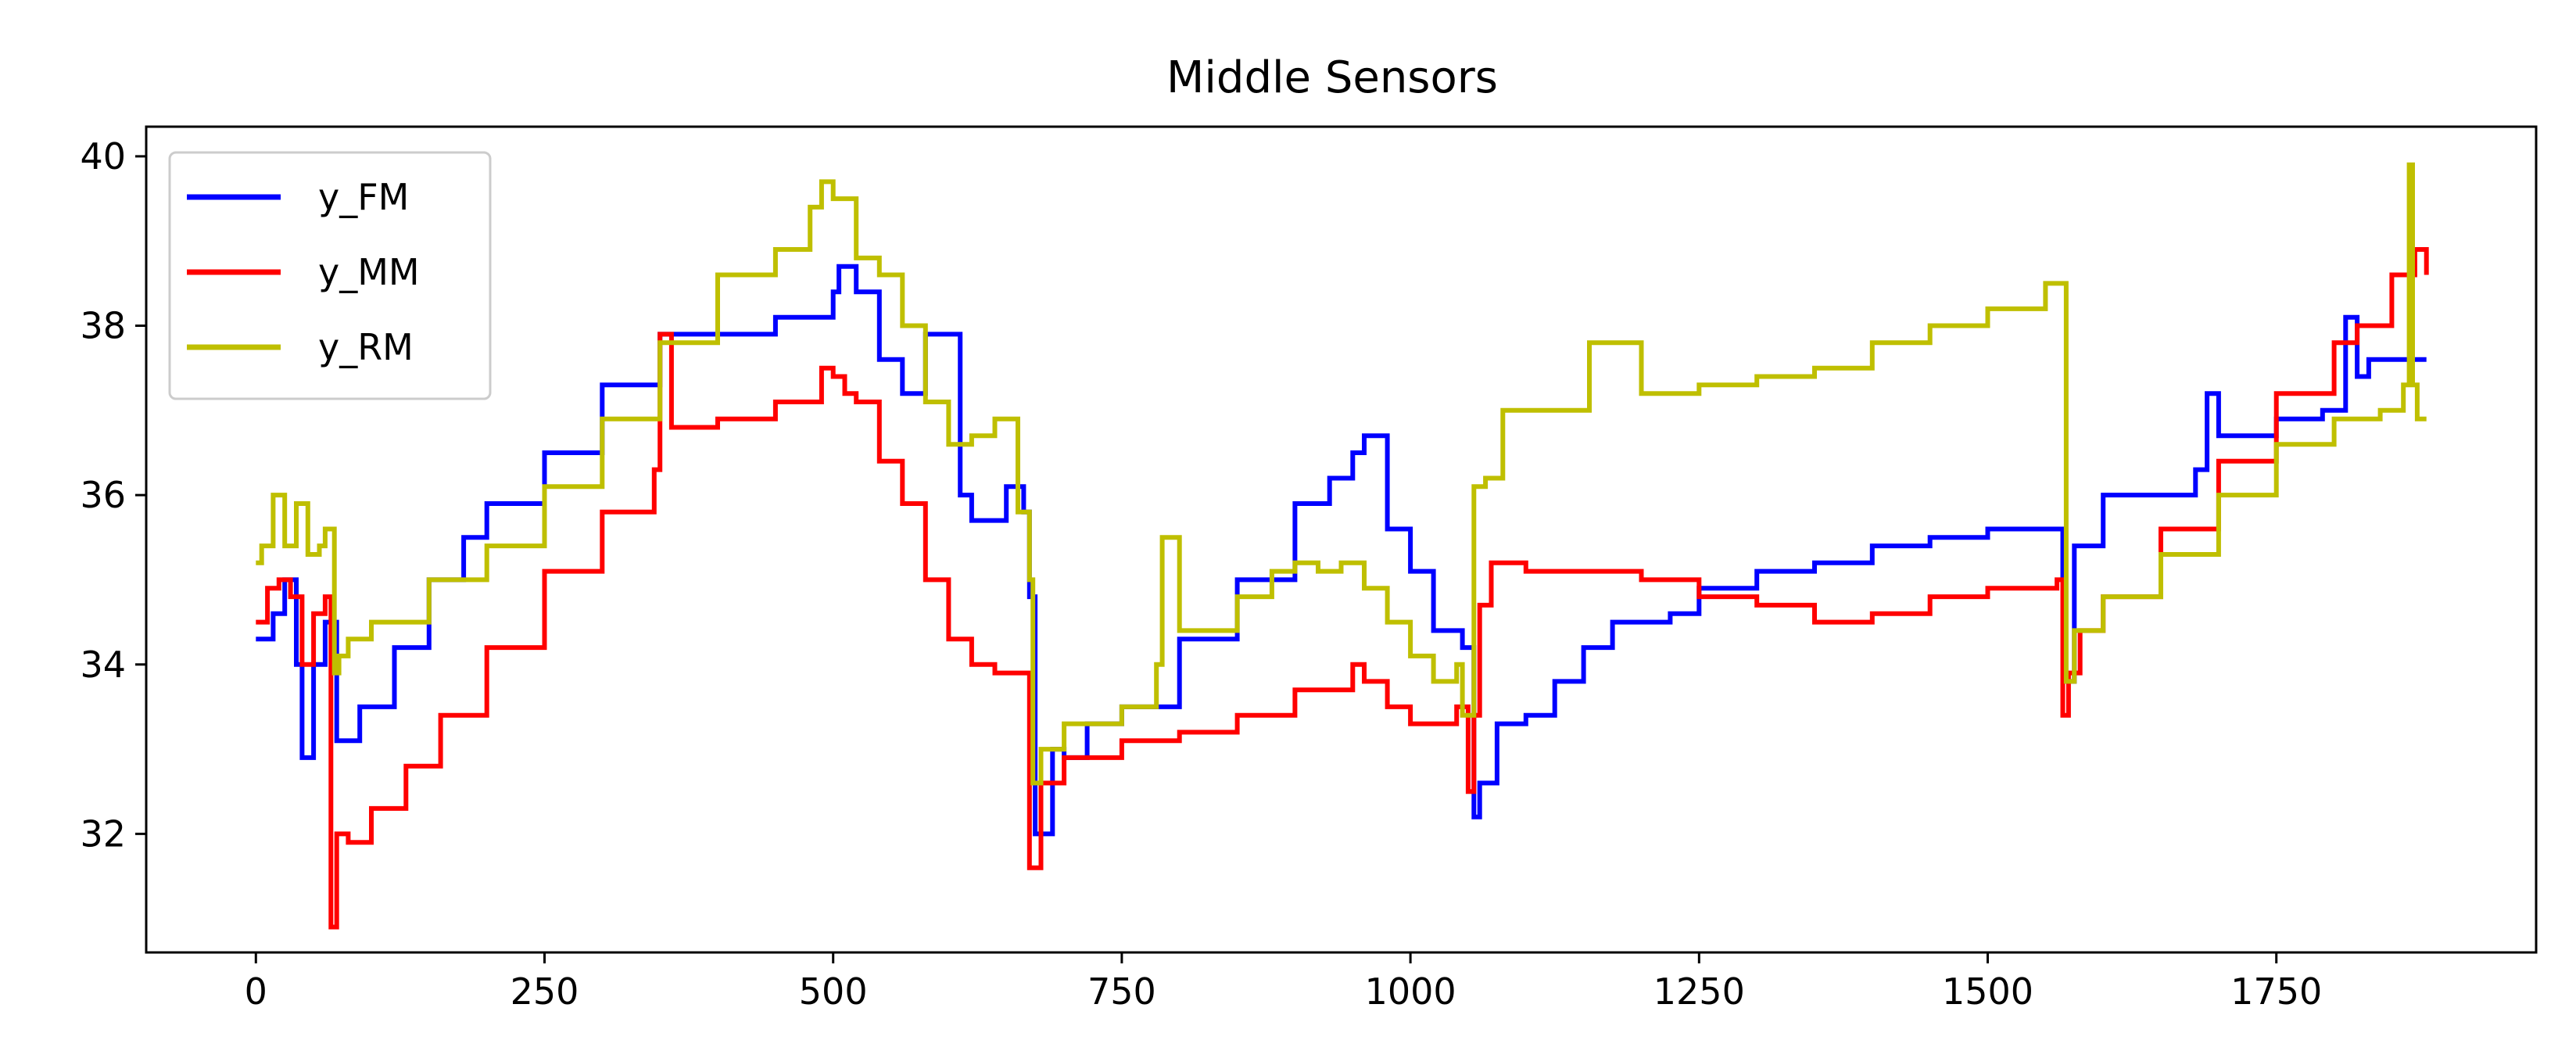 Image resolution: width=2576 pixels, height=1058 pixels. I want to click on y-axis: 32 34 36 38 40, so click(113, 495).